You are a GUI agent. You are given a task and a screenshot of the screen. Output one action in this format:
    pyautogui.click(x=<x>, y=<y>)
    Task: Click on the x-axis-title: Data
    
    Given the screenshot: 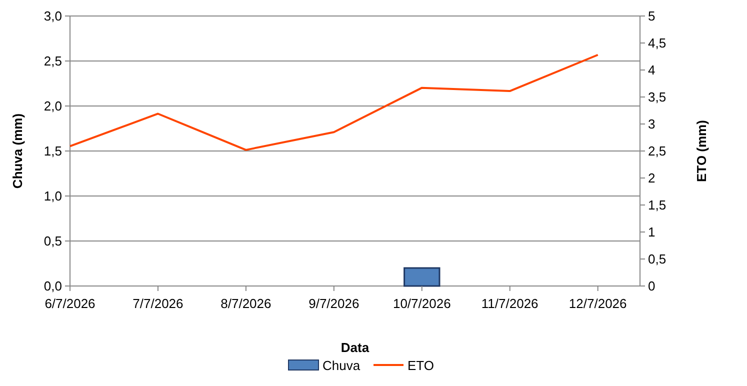 What is the action you would take?
    pyautogui.click(x=355, y=347)
    